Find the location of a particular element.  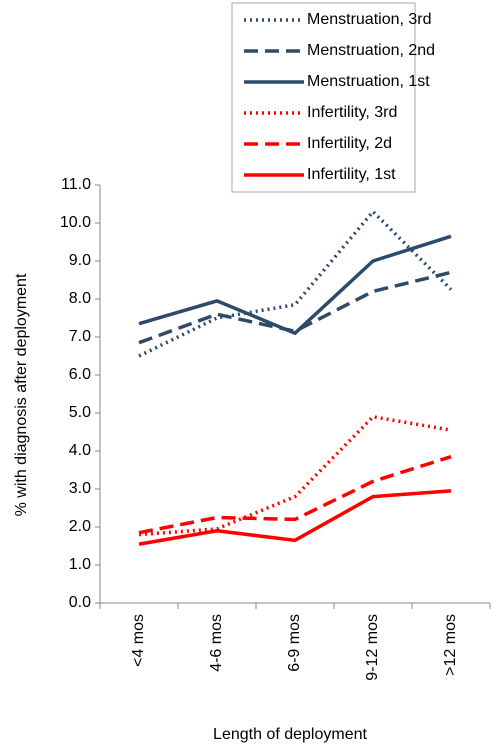

legend-label: Menstruation, 3rd is located at coordinates (369, 19).